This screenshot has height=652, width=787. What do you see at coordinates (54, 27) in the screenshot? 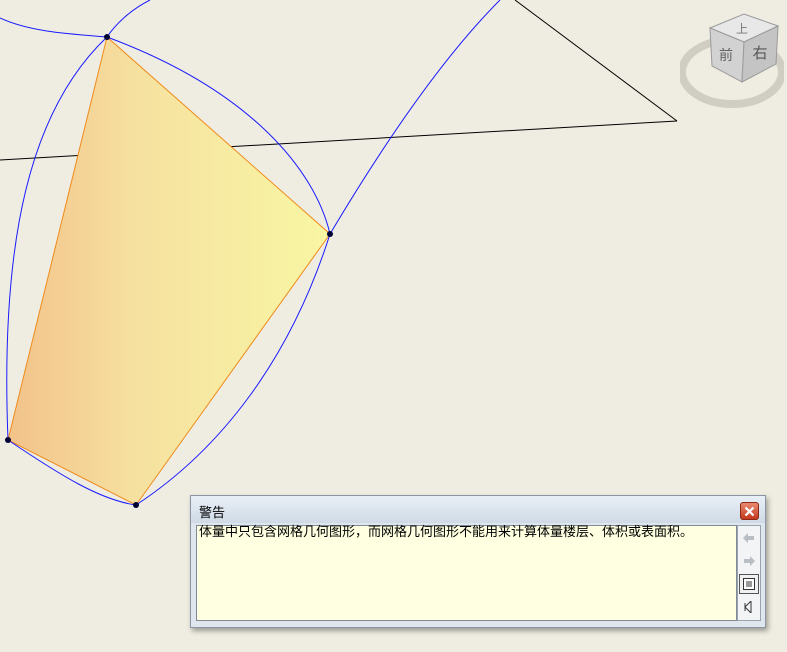
I see `curve-top-left` at bounding box center [54, 27].